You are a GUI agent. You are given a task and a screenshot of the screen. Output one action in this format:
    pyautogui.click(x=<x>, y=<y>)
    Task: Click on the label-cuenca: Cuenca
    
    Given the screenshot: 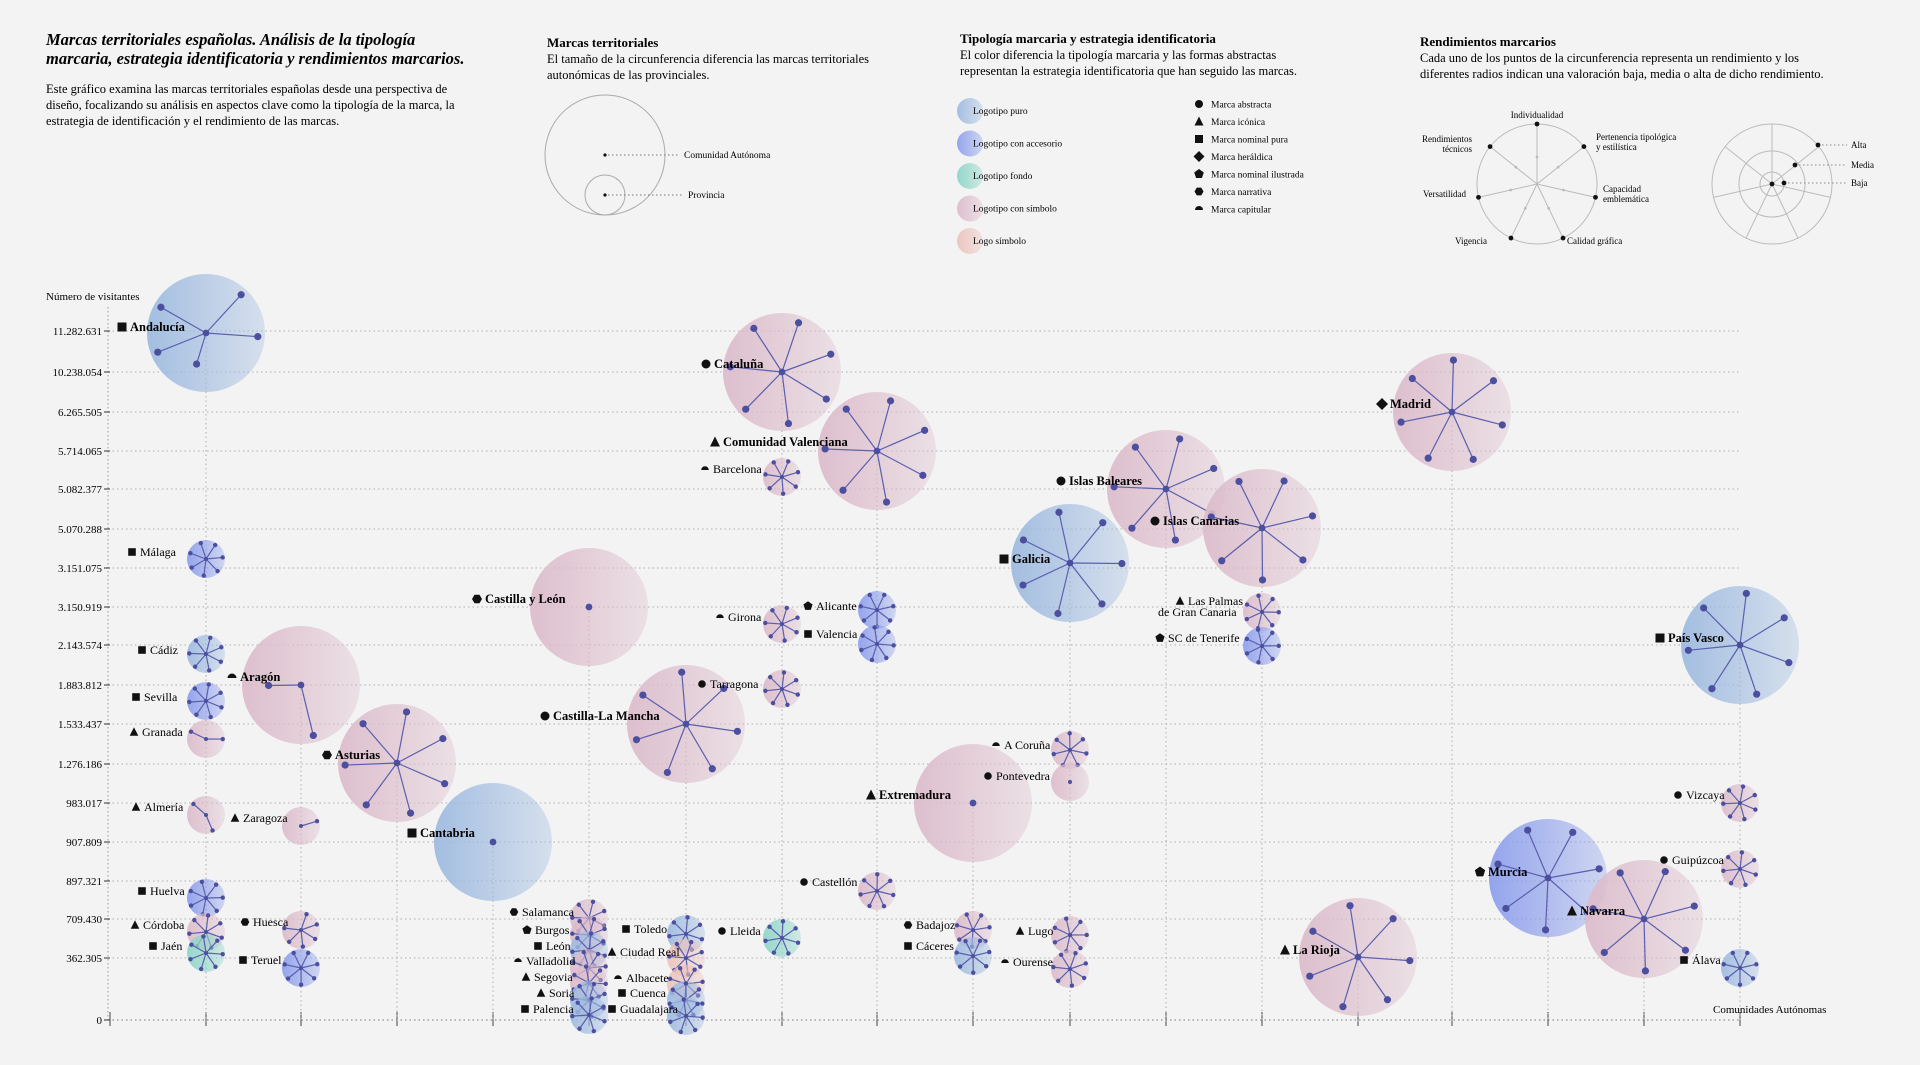 What is the action you would take?
    pyautogui.click(x=642, y=993)
    